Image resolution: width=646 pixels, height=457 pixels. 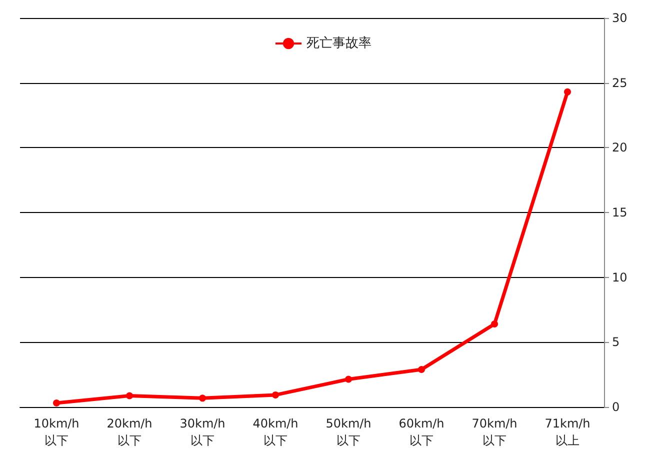 I want to click on x-tick-label: 70km/h 以下, so click(x=495, y=432).